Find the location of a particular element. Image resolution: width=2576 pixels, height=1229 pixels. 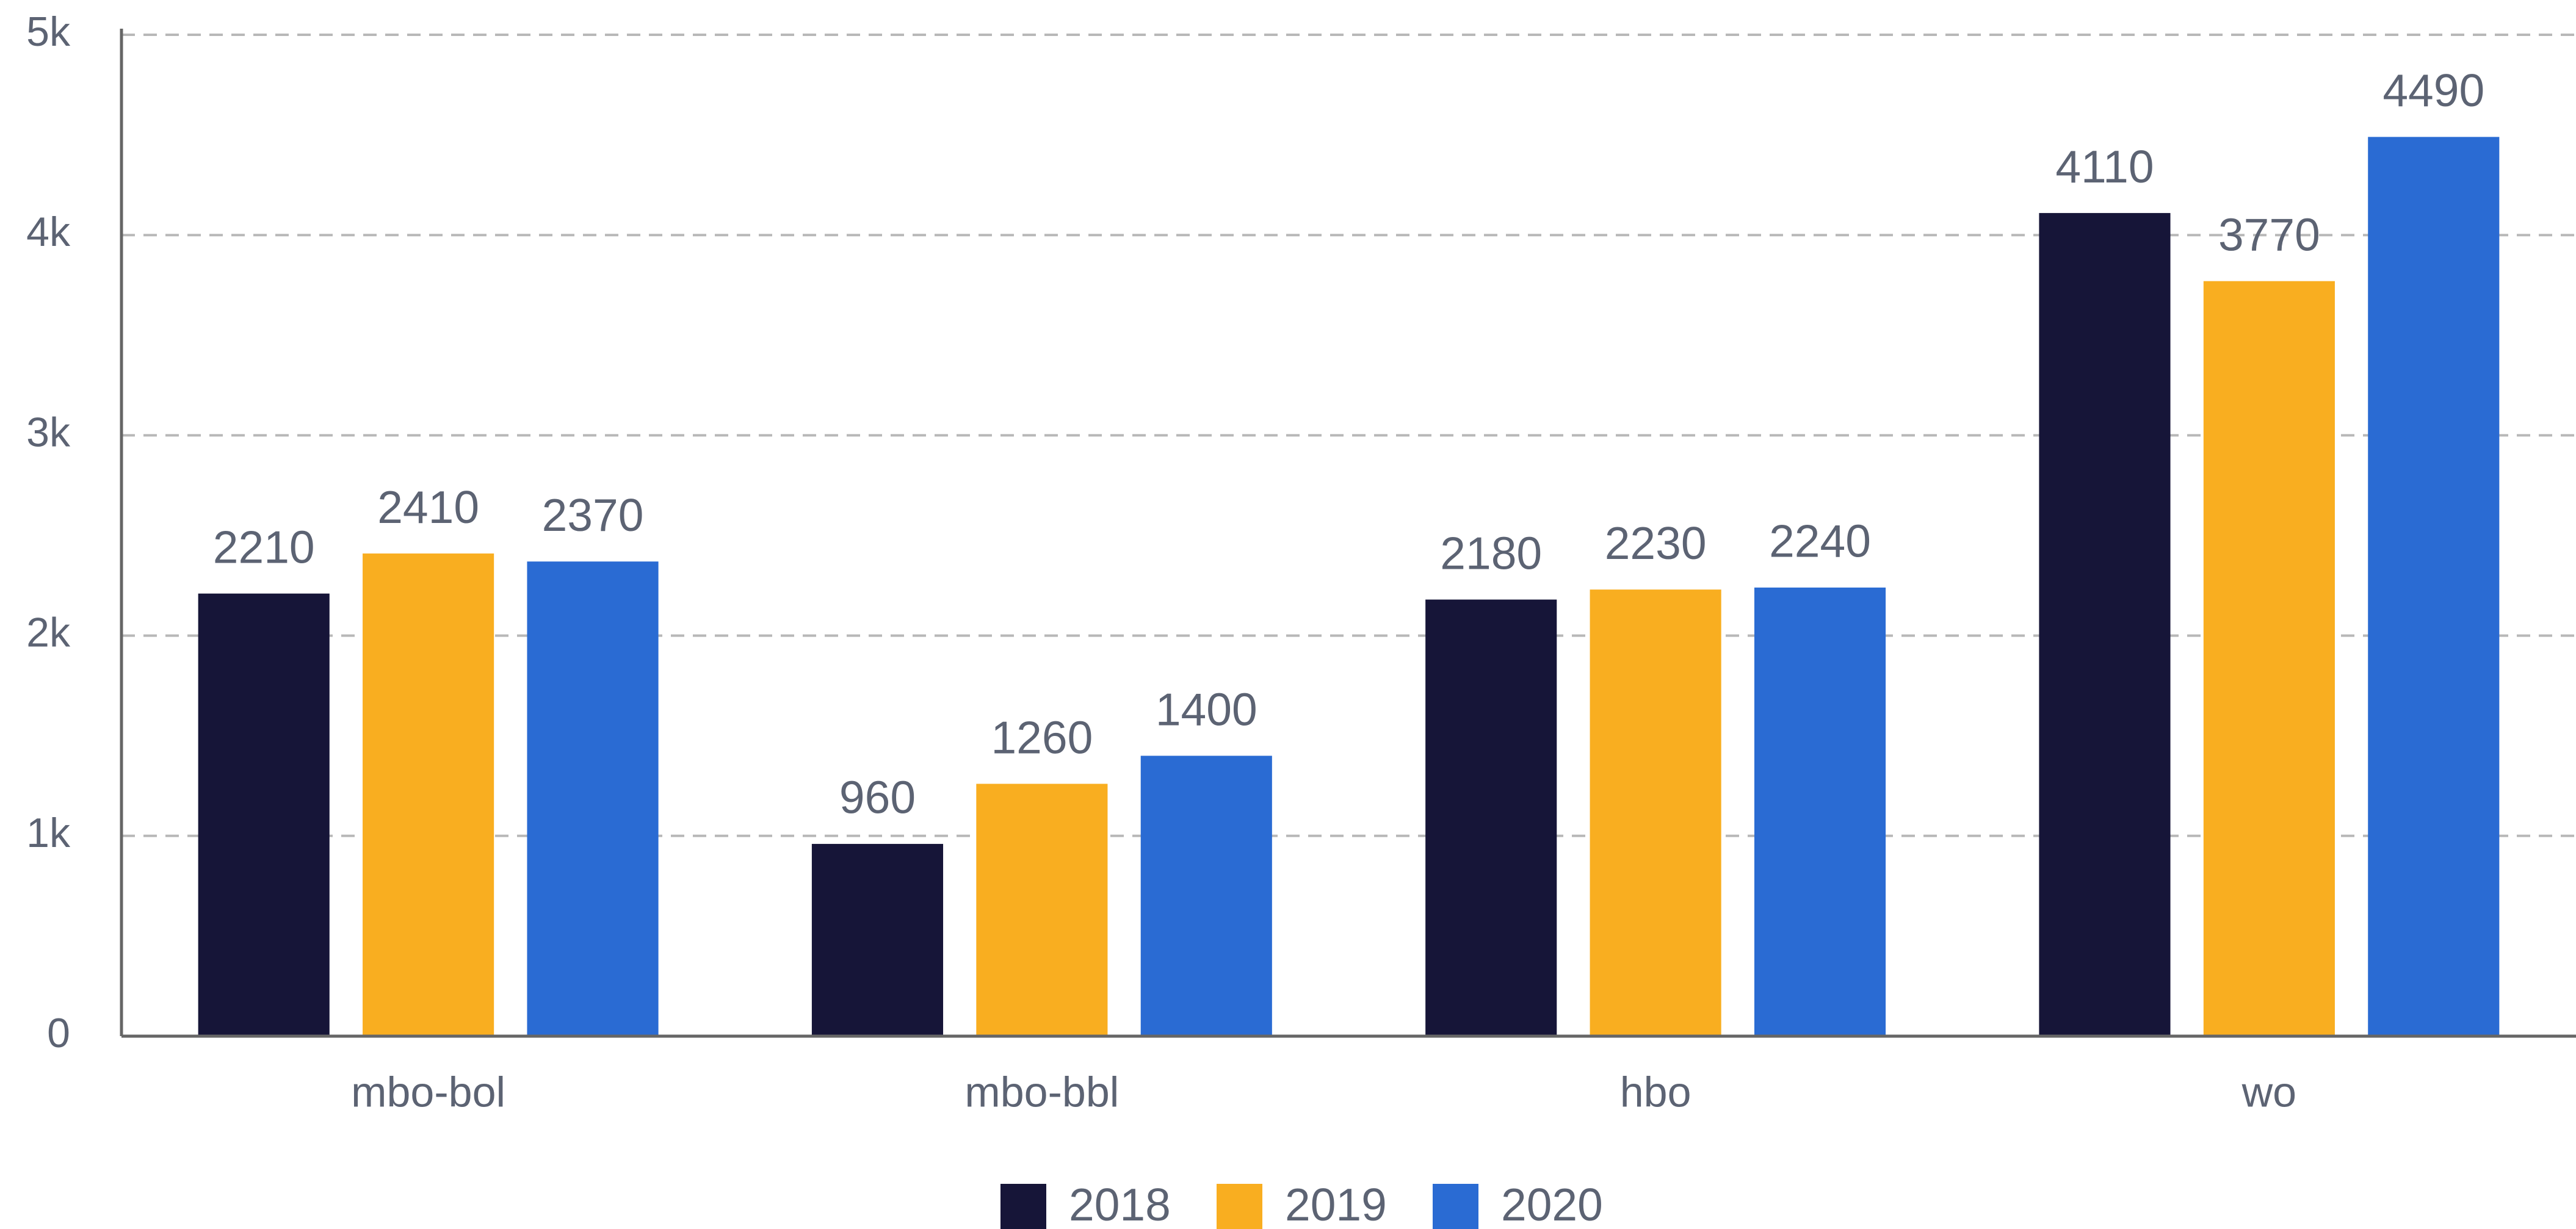

data-label: 2210 is located at coordinates (264, 546).